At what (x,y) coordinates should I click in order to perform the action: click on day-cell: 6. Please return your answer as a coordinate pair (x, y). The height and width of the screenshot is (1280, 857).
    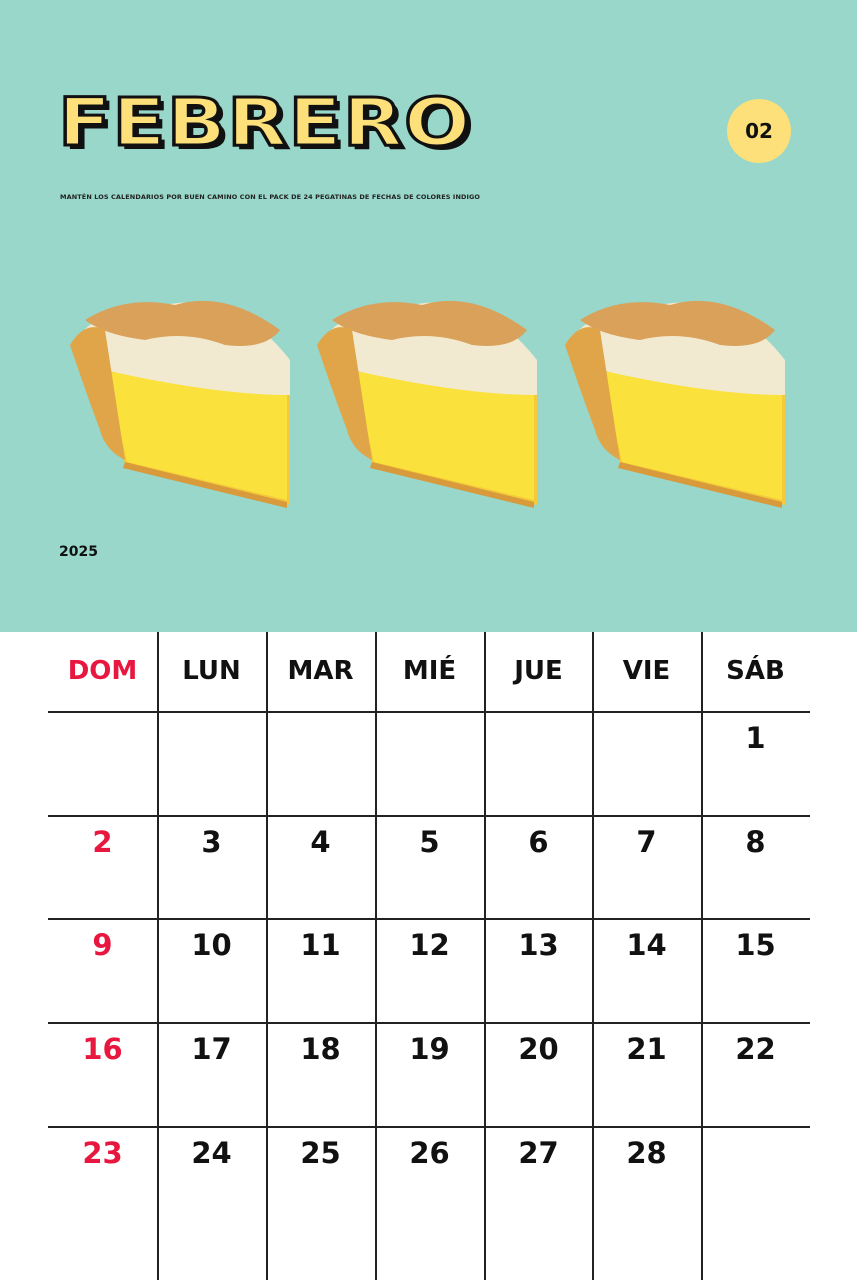
    Looking at the image, I should click on (538, 842).